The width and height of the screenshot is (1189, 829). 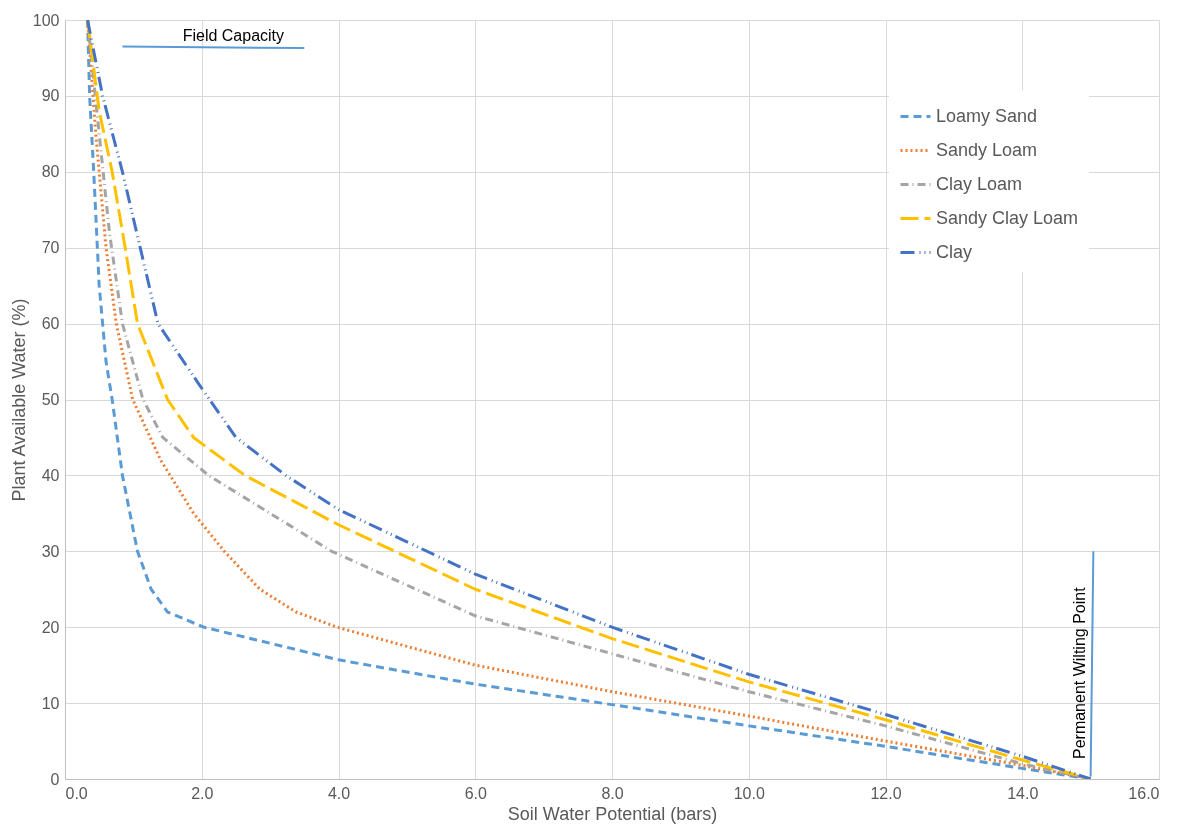 I want to click on y-tick-label: 100, so click(x=46, y=20).